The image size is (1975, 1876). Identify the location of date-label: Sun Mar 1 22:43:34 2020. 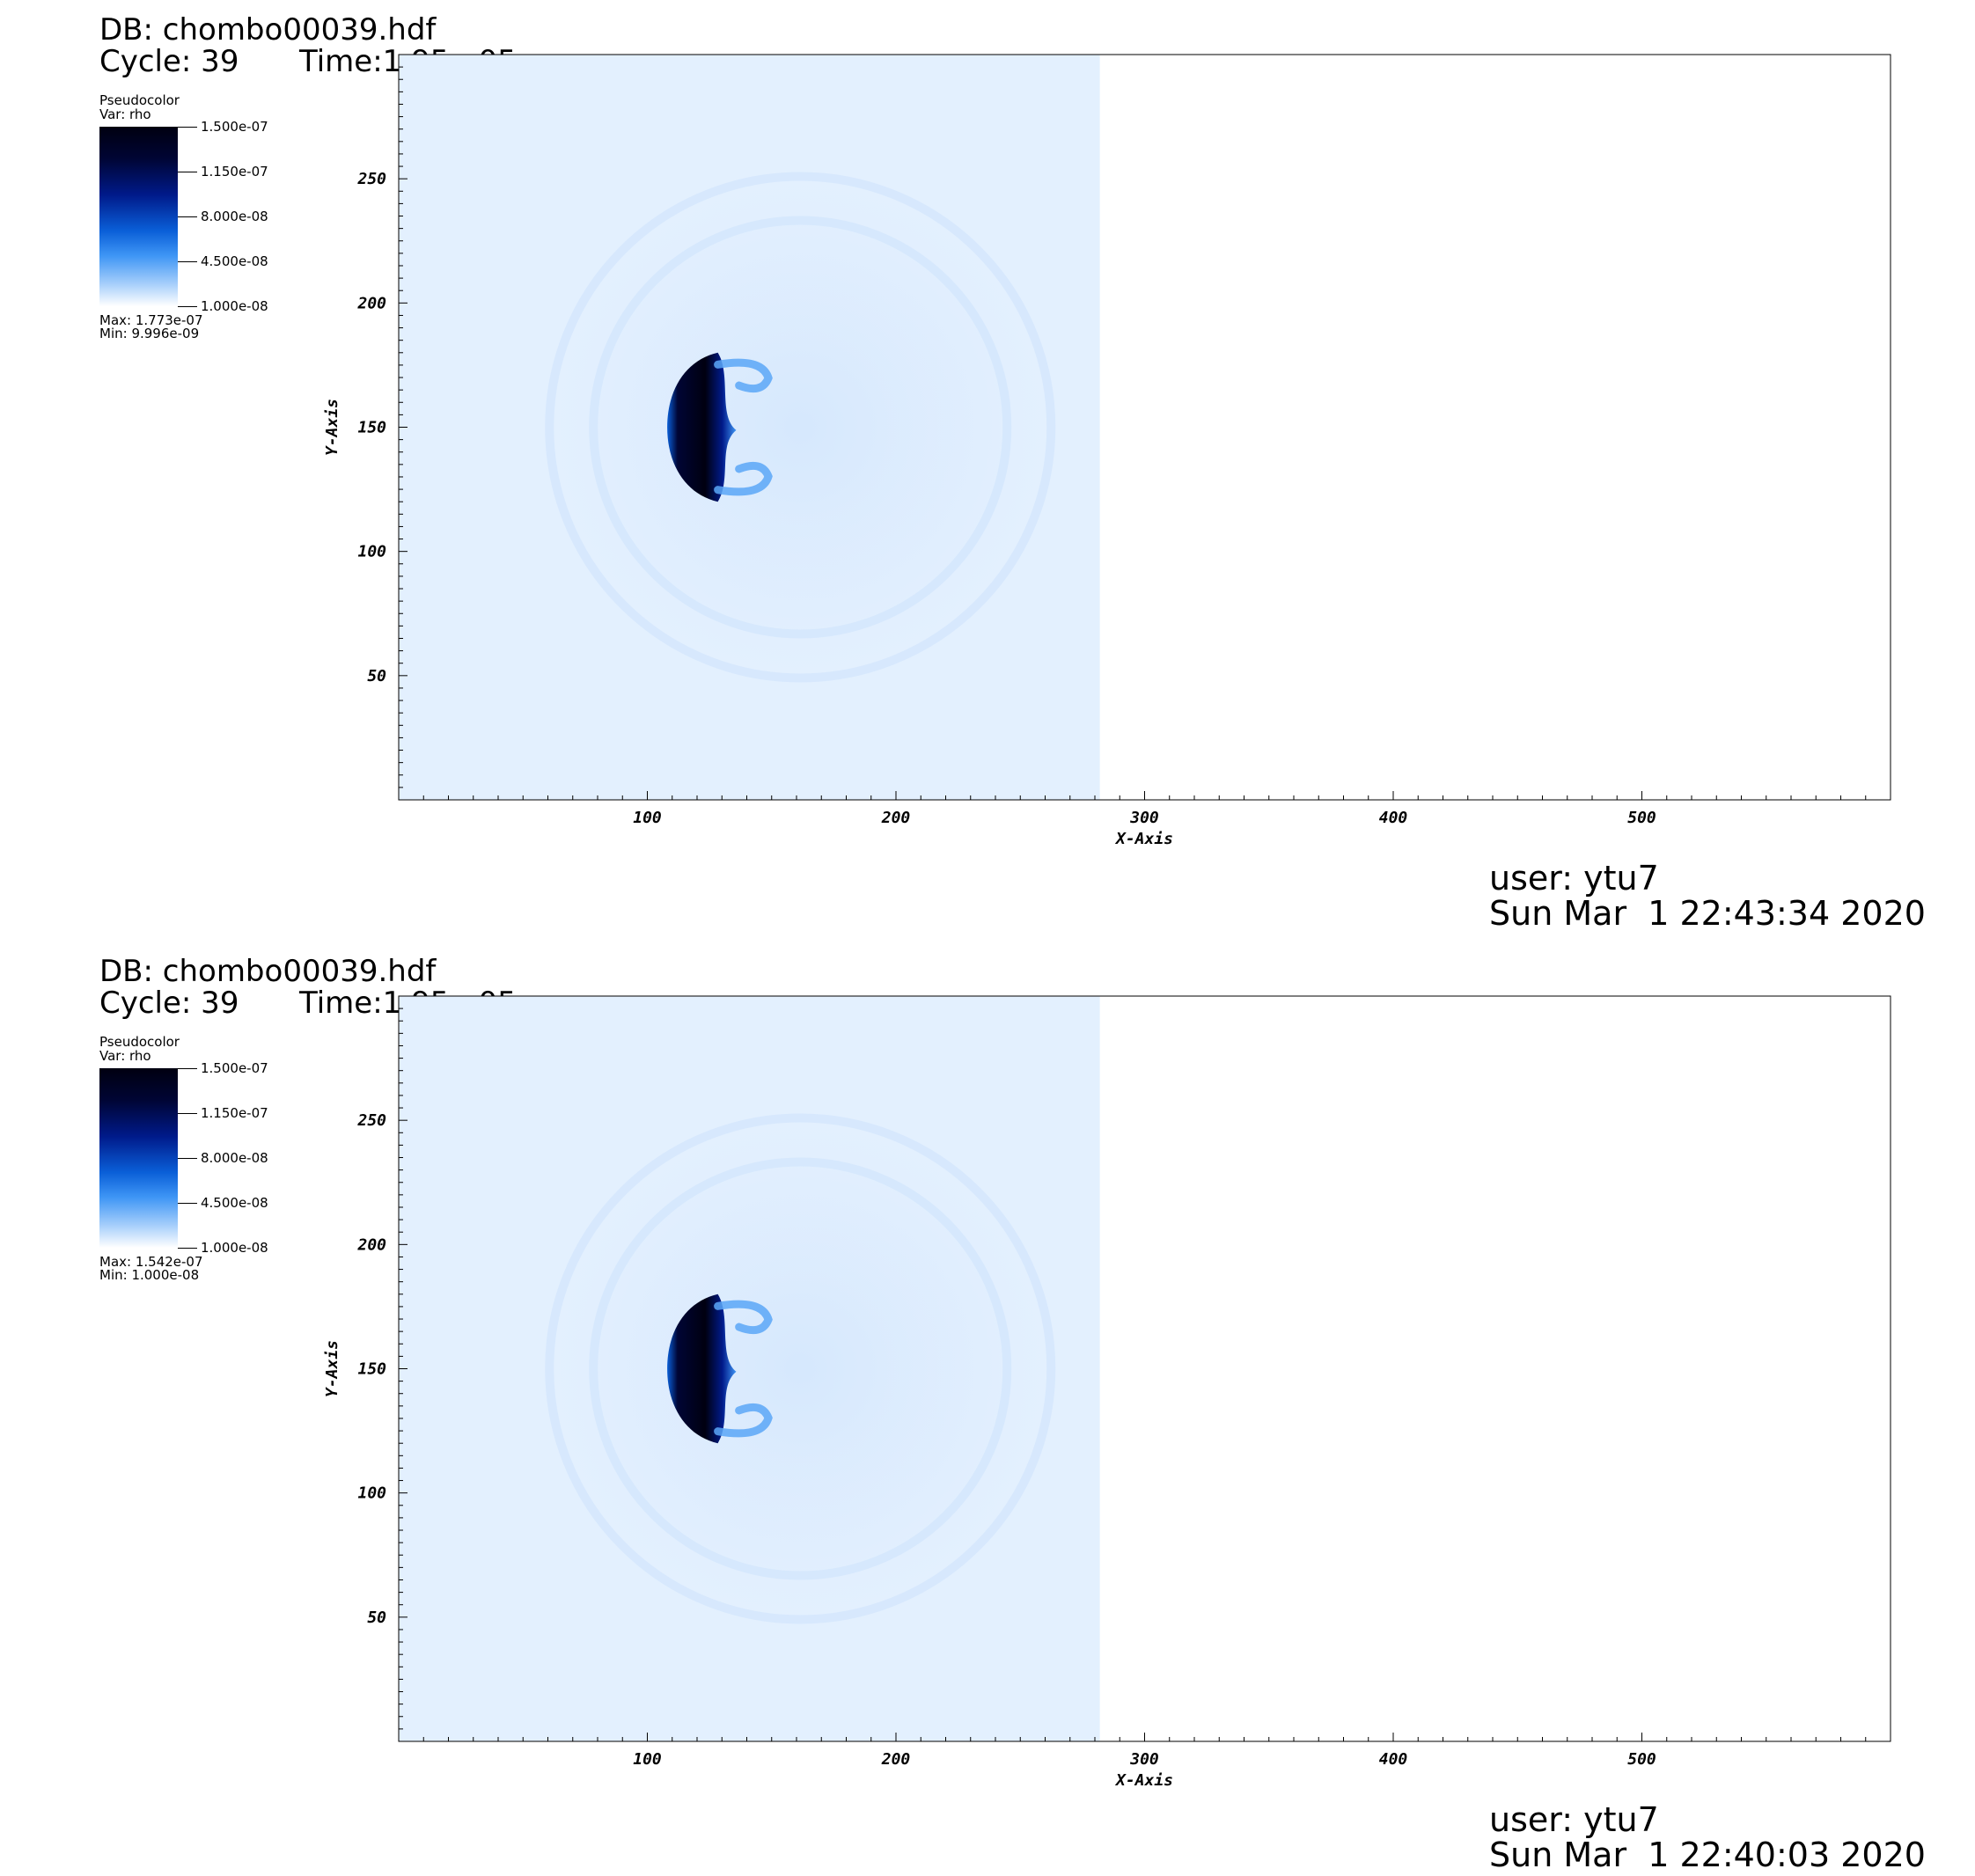
(1708, 913).